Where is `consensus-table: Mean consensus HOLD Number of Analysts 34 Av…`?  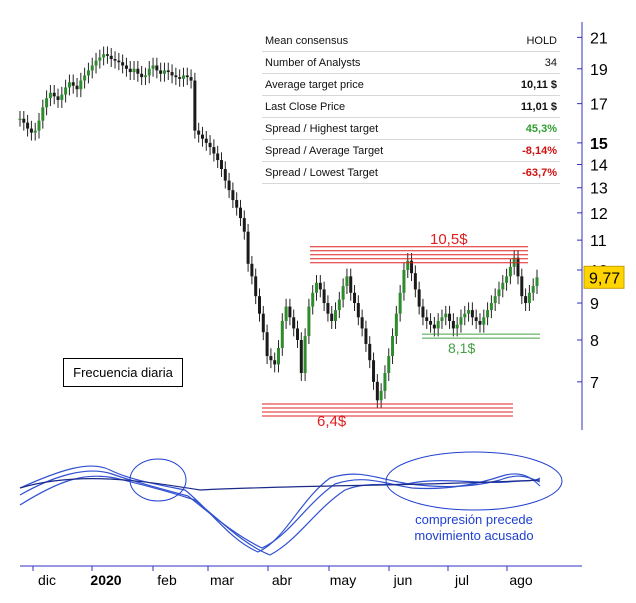
consensus-table: Mean consensus HOLD Number of Analysts 34 Av… is located at coordinates (411, 107).